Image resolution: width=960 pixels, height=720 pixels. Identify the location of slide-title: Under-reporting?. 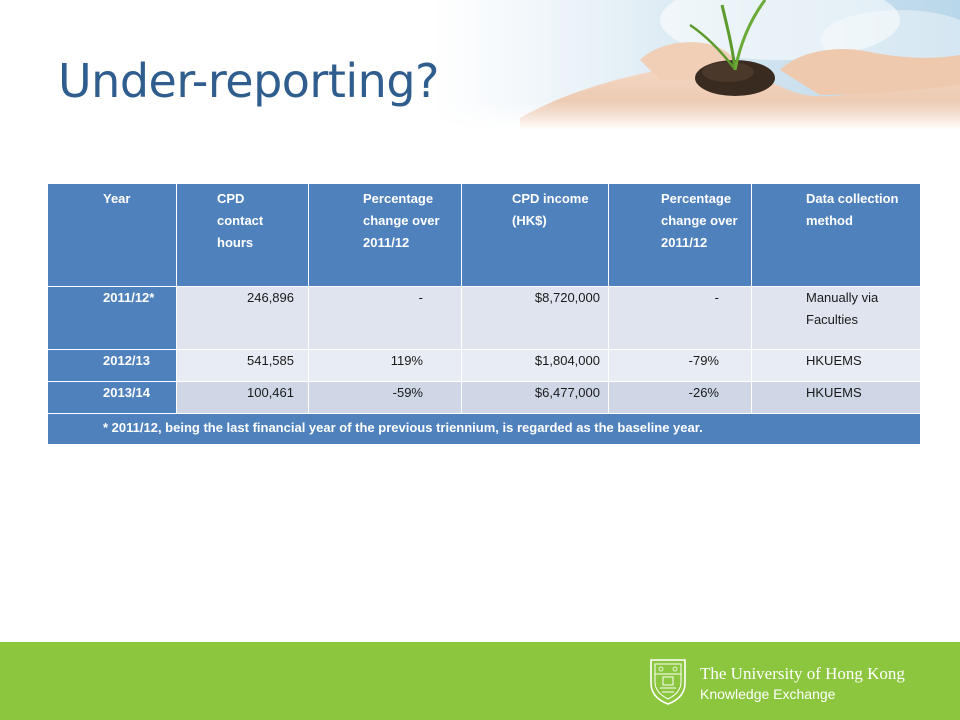
(248, 81).